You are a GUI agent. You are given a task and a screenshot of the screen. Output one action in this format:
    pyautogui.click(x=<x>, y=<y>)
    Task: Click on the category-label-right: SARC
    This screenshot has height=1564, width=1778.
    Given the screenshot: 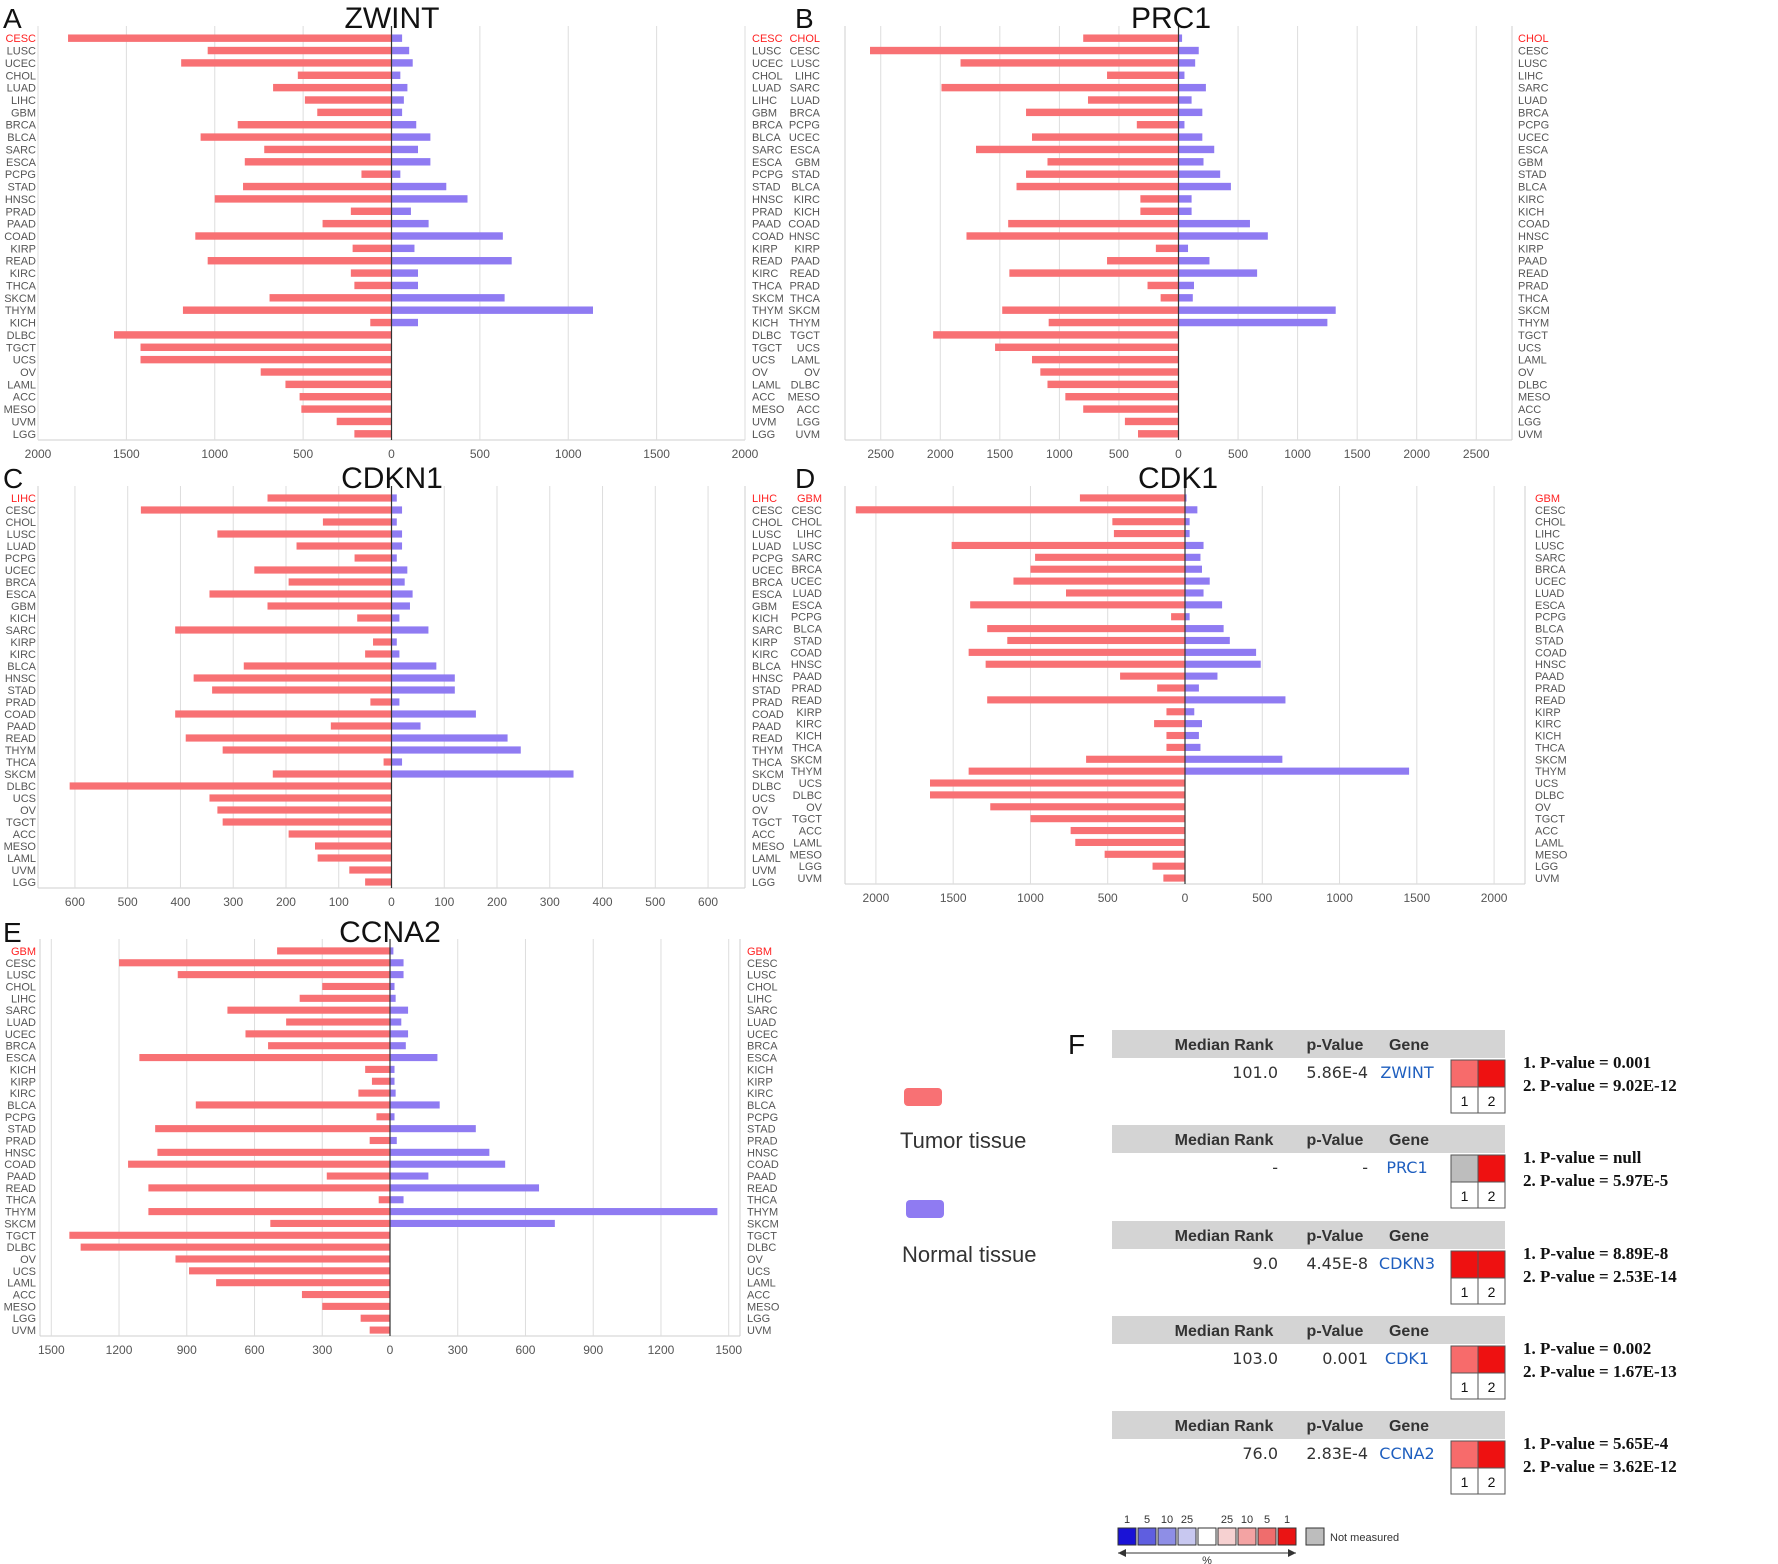 What is the action you would take?
    pyautogui.click(x=1533, y=89)
    